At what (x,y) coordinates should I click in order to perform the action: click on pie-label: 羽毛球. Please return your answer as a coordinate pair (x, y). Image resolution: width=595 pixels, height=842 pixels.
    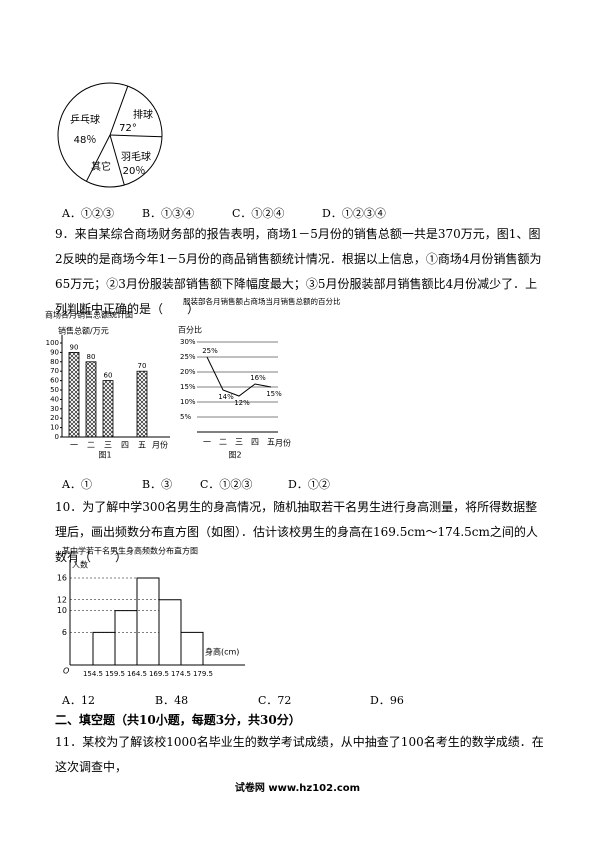
    Looking at the image, I should click on (136, 156).